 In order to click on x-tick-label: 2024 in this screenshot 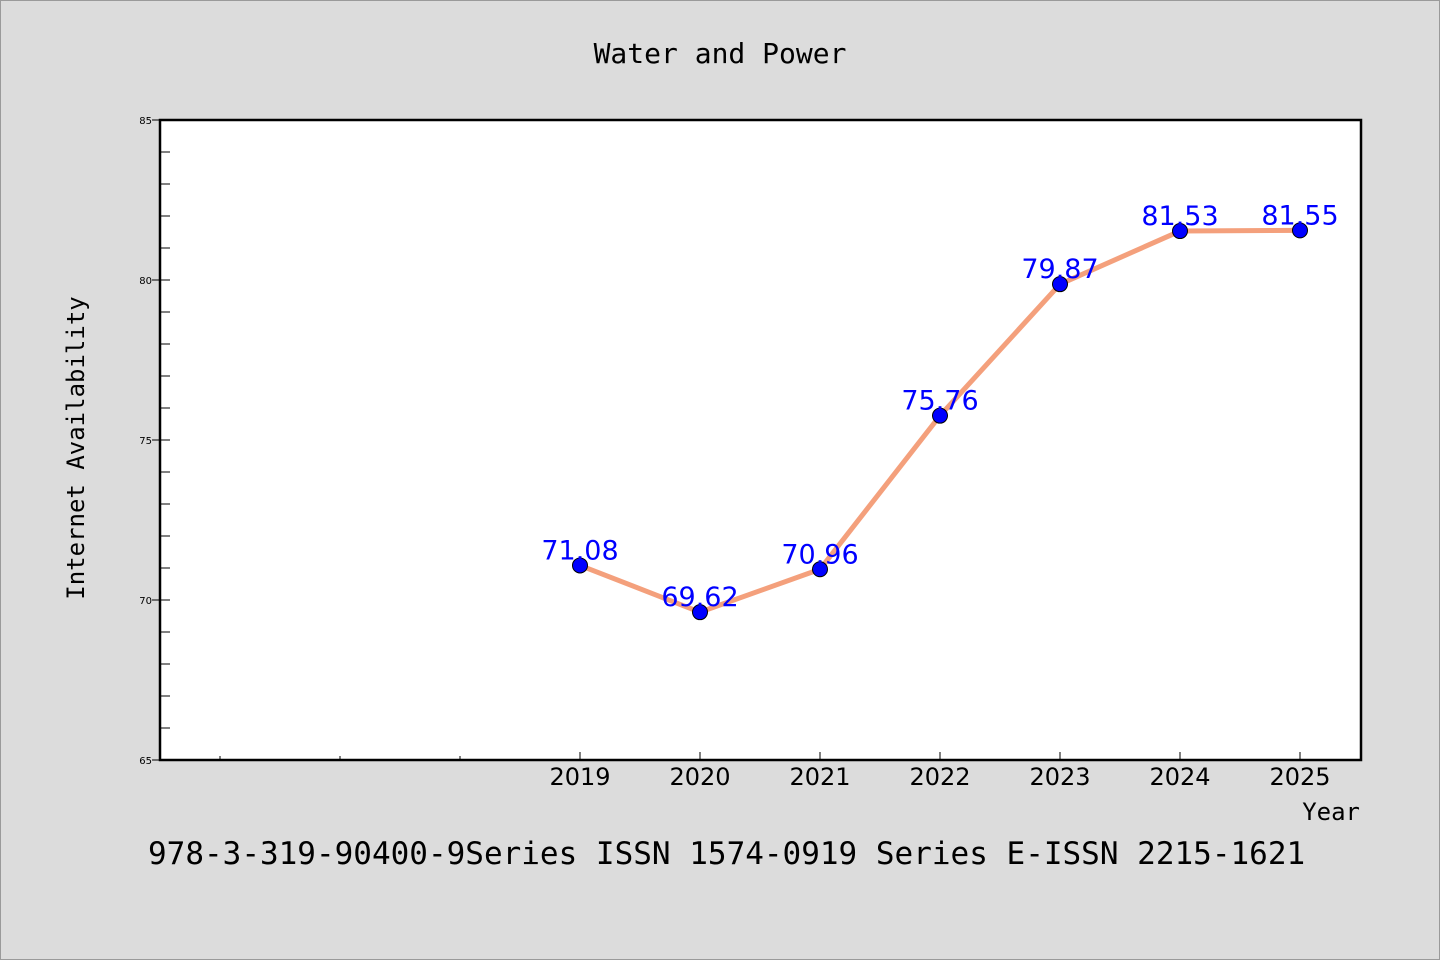, I will do `click(1179, 777)`.